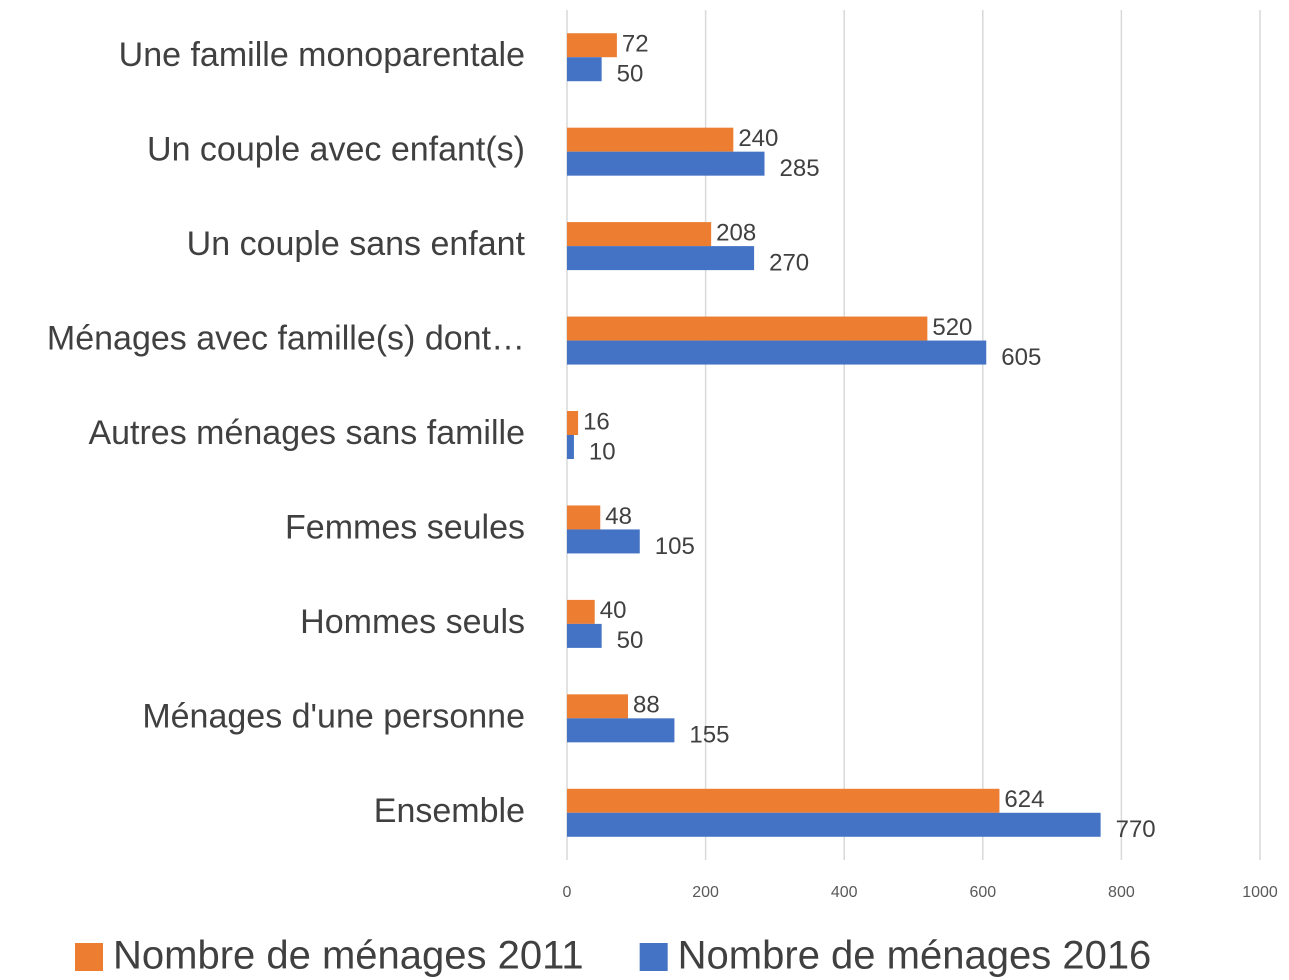 This screenshot has height=980, width=1289. What do you see at coordinates (800, 168) in the screenshot?
I see `value-label: 285` at bounding box center [800, 168].